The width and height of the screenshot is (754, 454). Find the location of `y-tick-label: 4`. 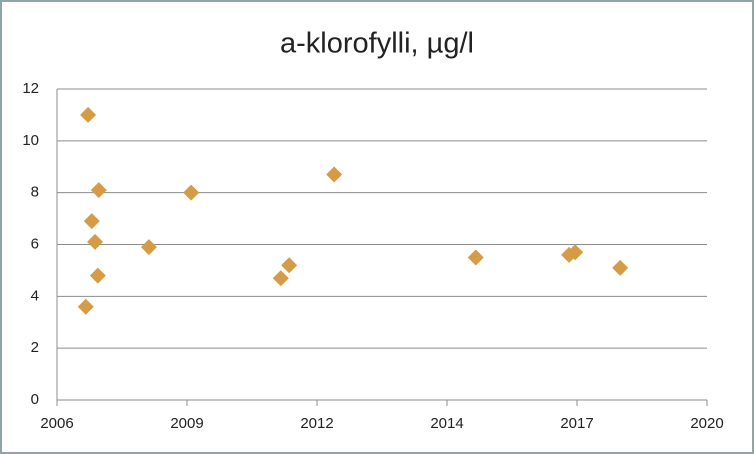

y-tick-label: 4 is located at coordinates (35, 295).